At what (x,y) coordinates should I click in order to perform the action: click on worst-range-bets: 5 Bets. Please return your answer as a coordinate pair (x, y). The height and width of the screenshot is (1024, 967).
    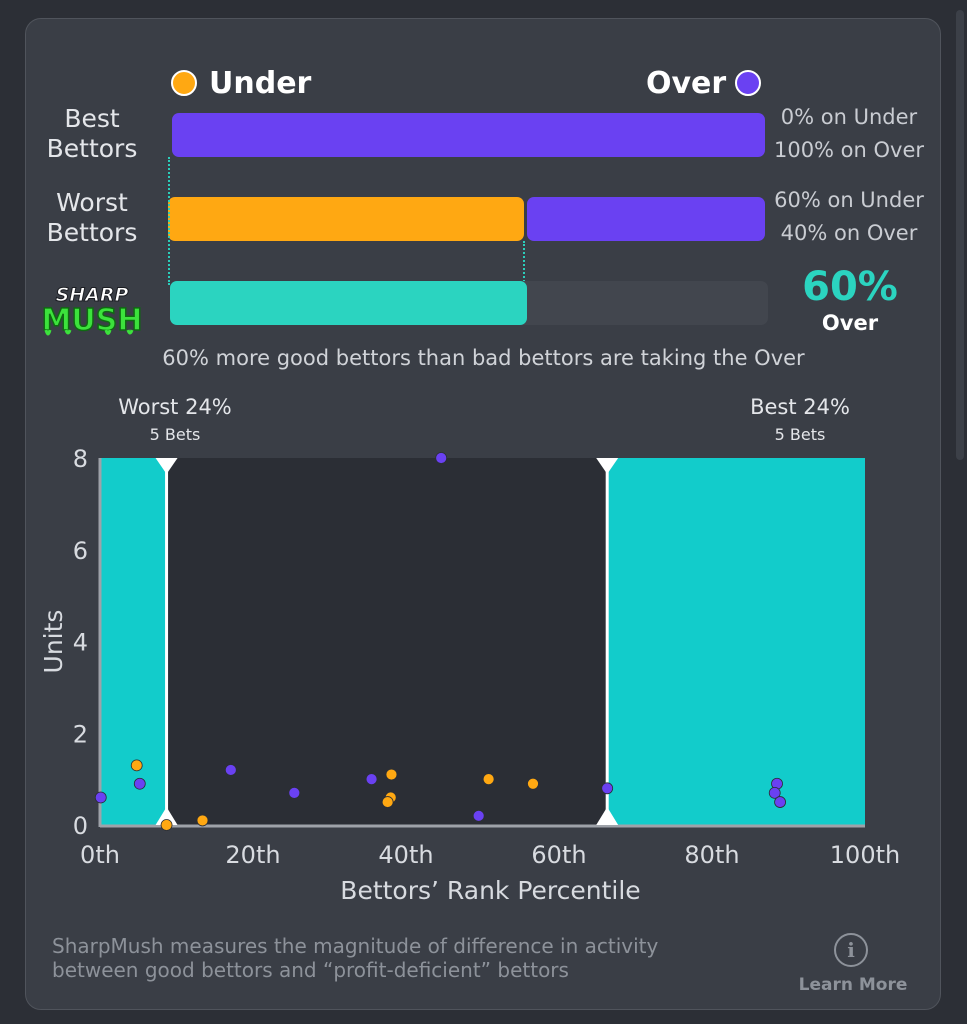
    Looking at the image, I should click on (175, 434).